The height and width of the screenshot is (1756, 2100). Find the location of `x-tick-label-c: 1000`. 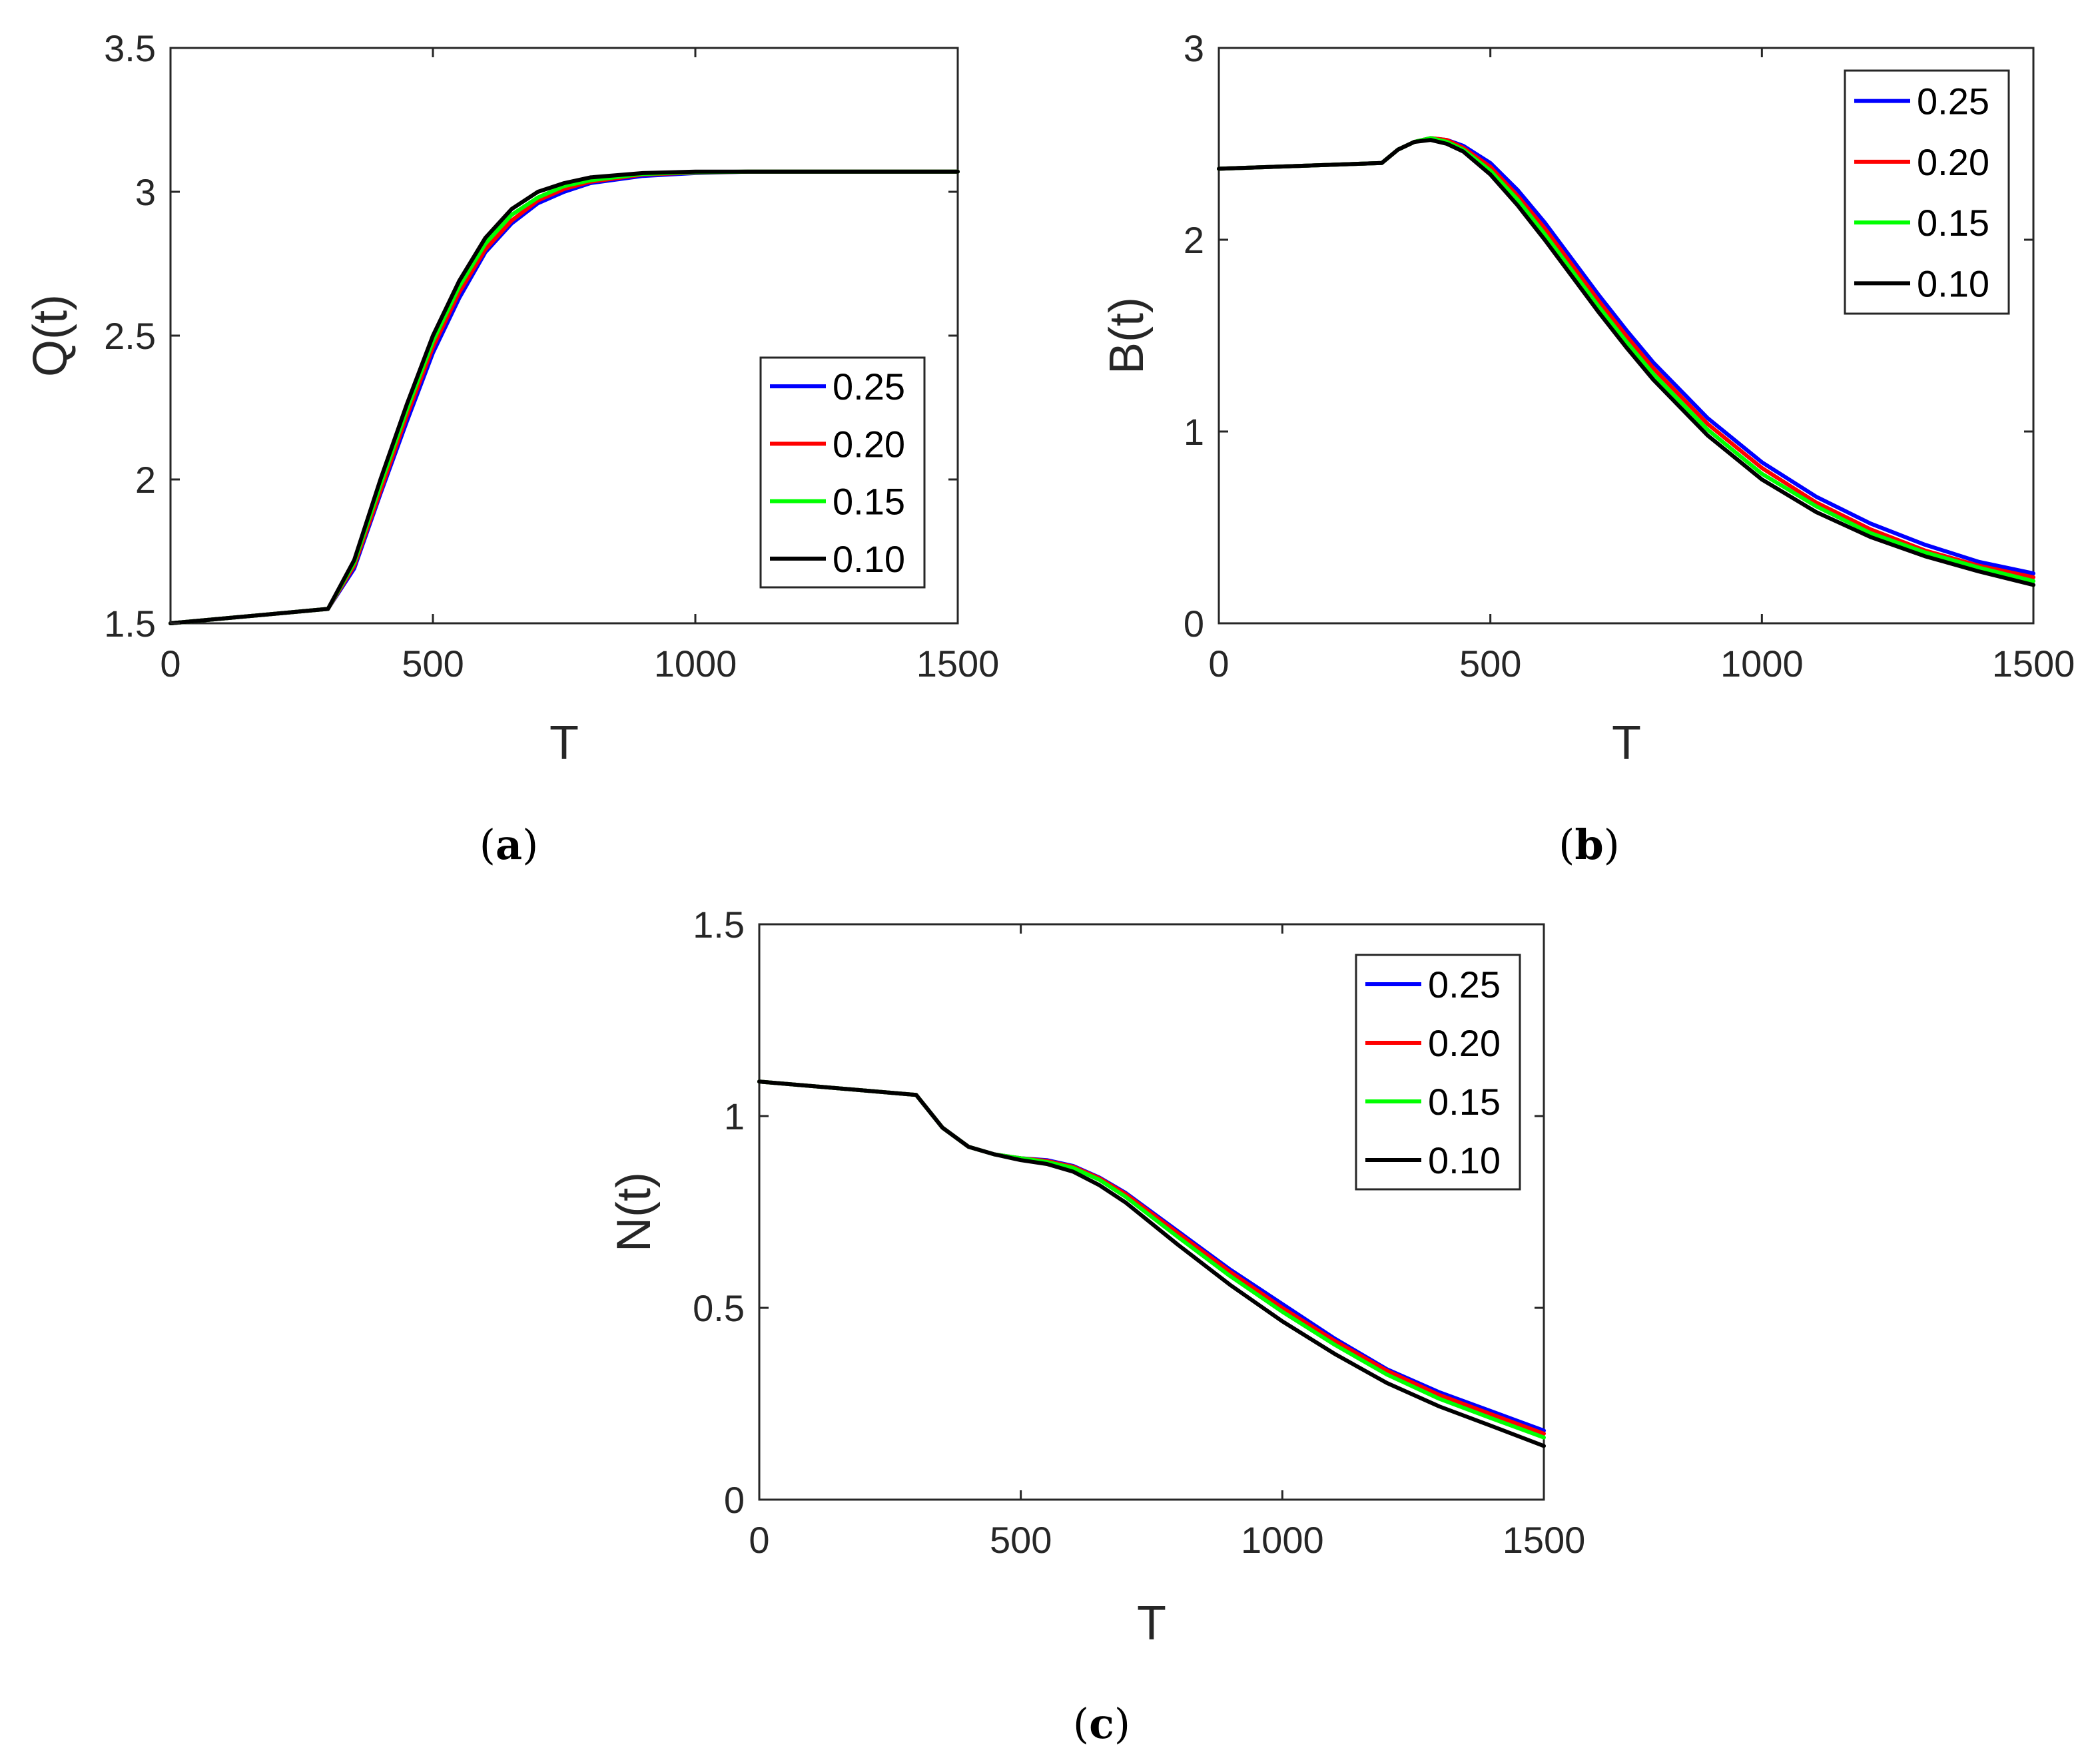

x-tick-label-c: 1000 is located at coordinates (1282, 1540).